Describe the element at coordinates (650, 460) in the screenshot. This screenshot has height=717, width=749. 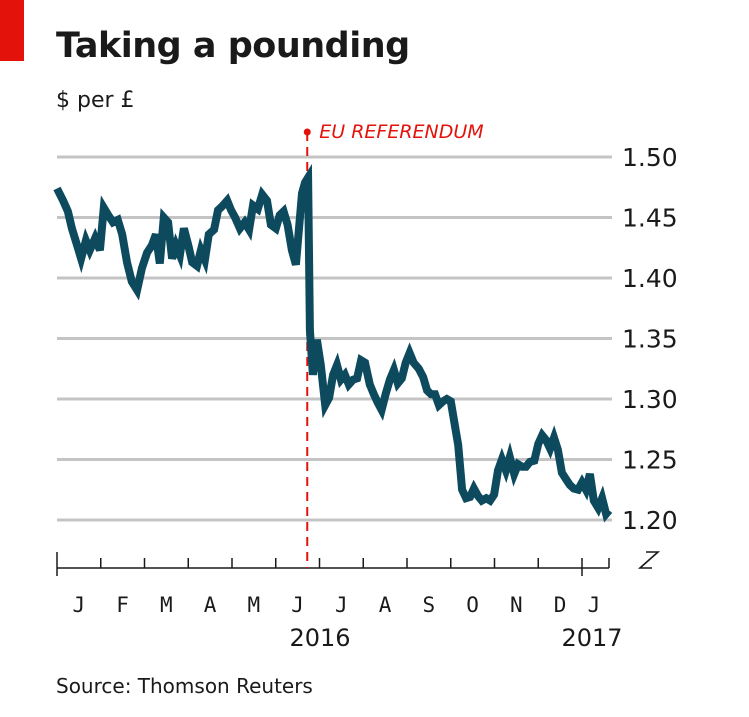
I see `y-tick-label: 1.25` at that location.